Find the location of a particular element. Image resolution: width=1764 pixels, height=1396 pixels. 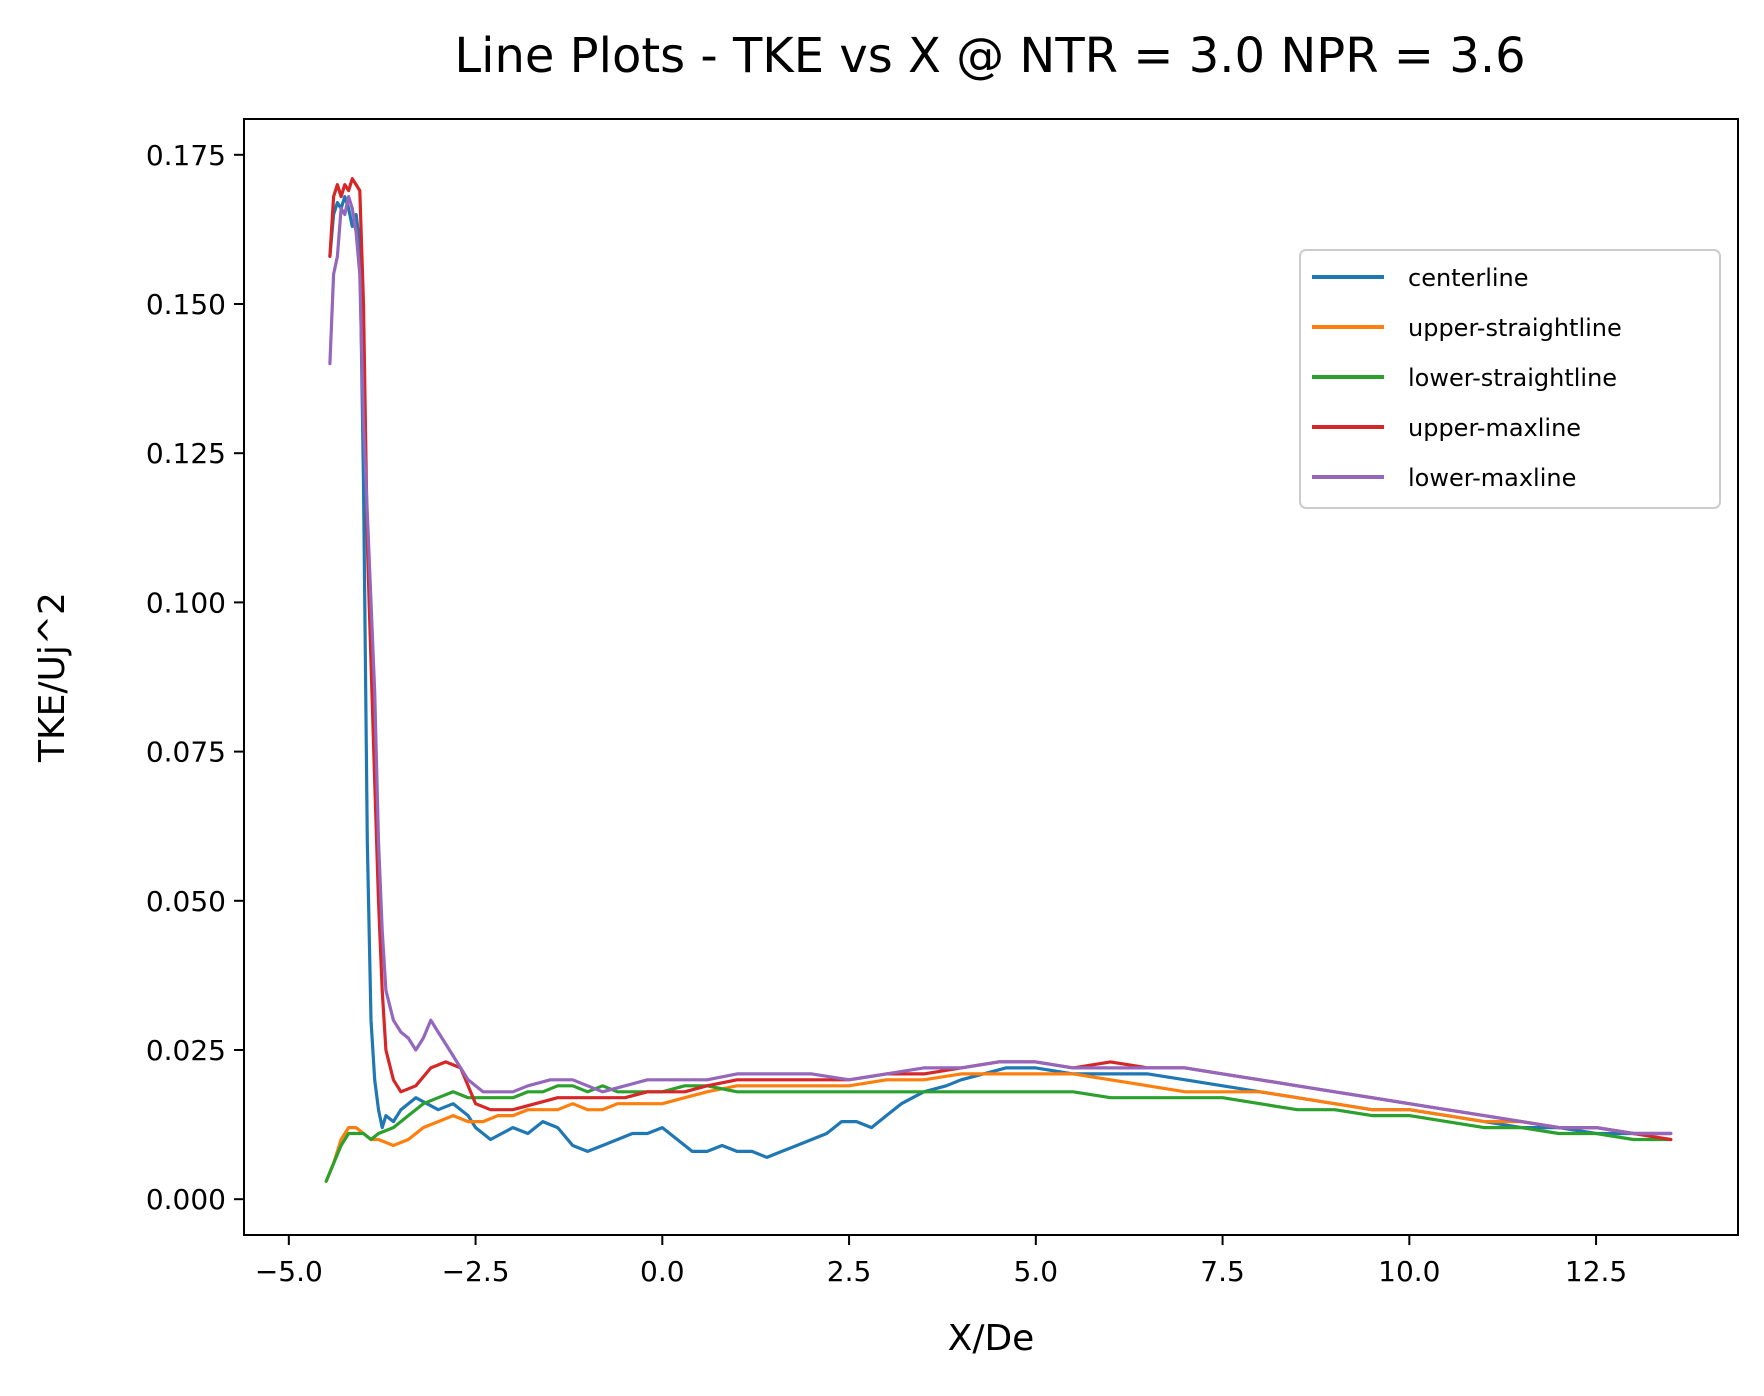

y-tick-label: 0.175 is located at coordinates (186, 155).